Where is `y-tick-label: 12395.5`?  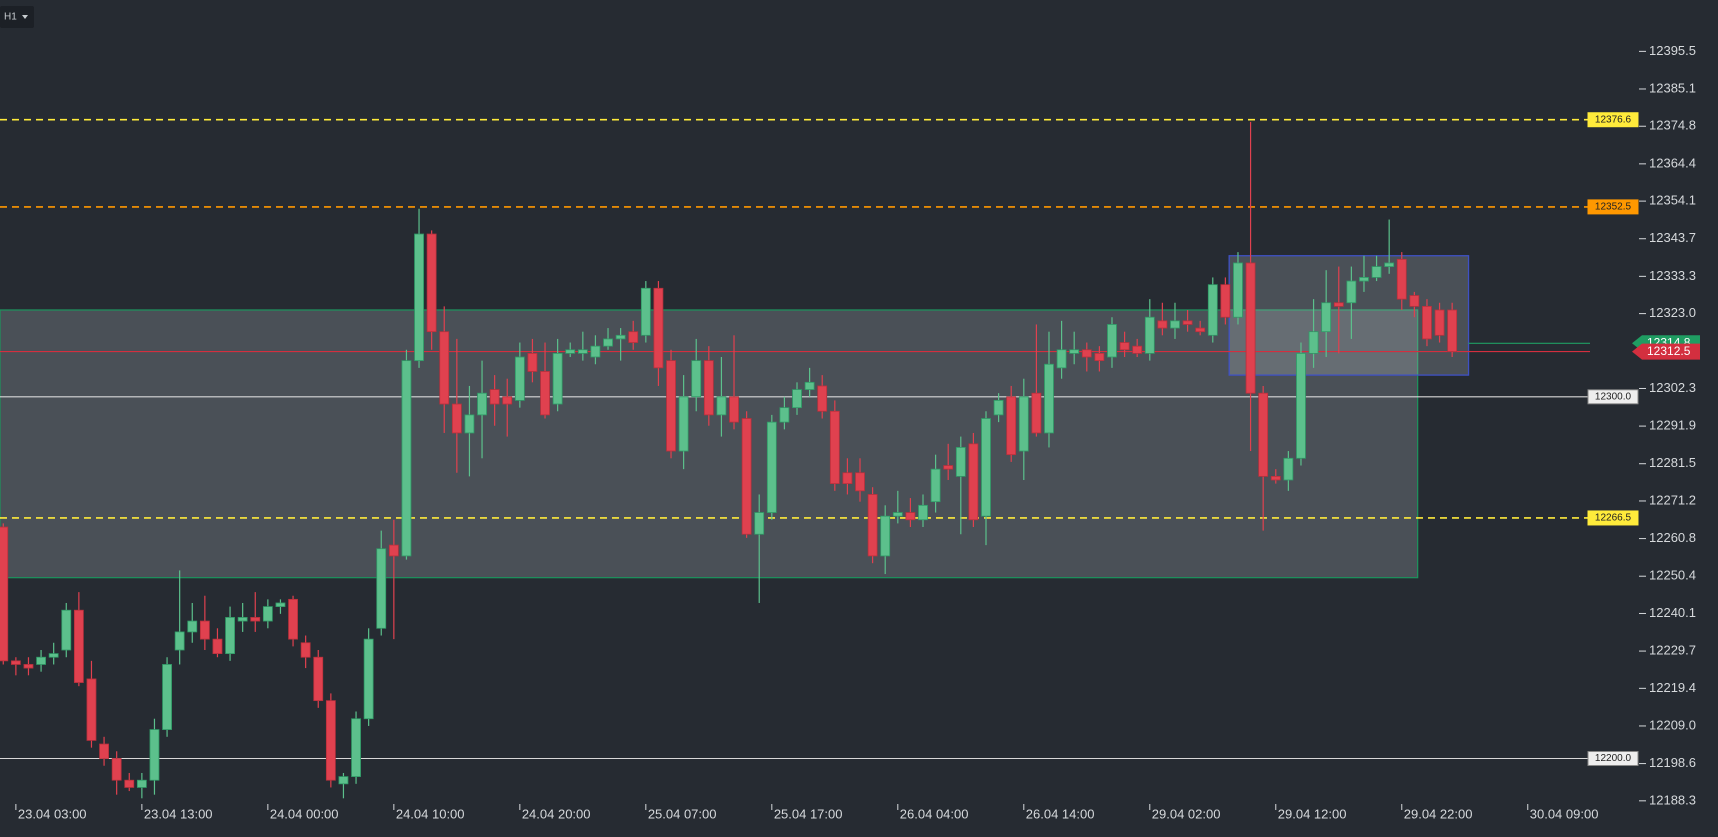 y-tick-label: 12395.5 is located at coordinates (1672, 50).